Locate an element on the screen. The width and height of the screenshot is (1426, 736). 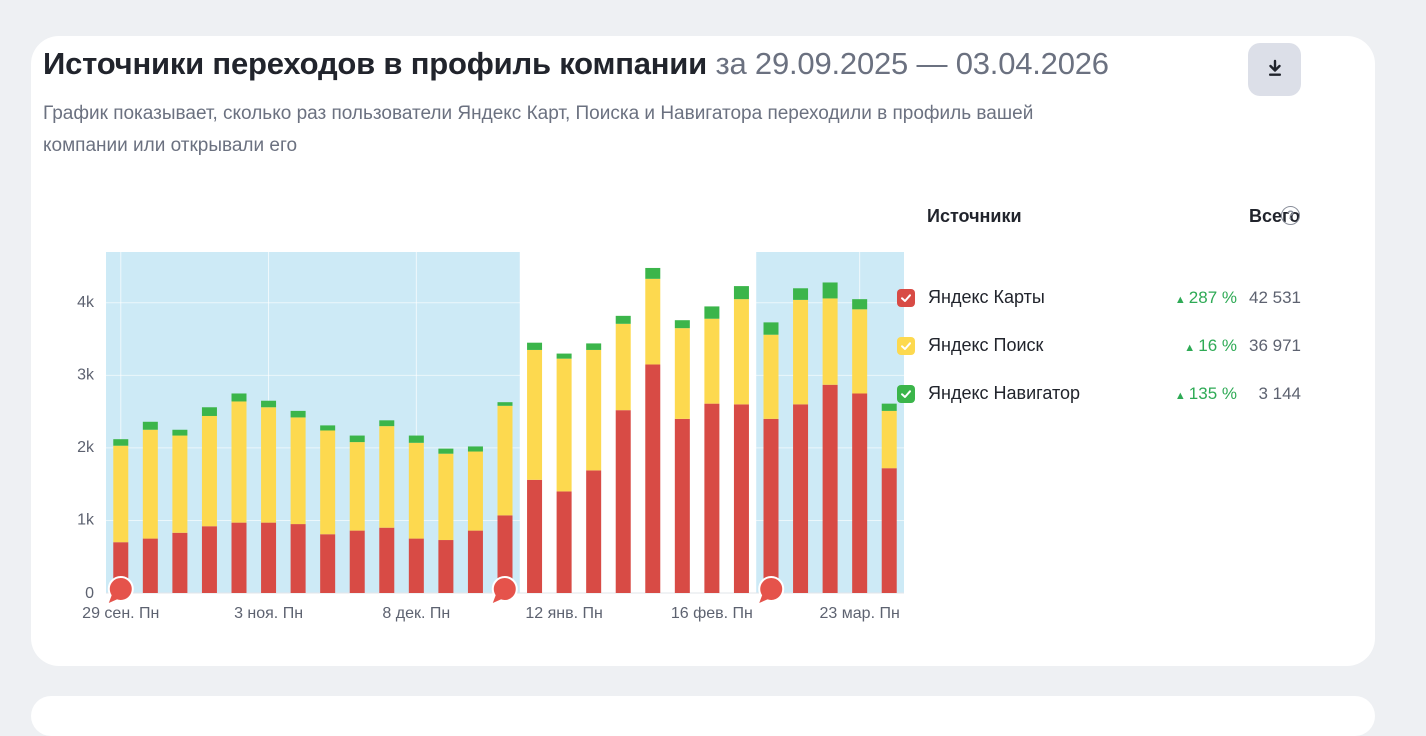
download-icon is located at coordinates (1275, 69).